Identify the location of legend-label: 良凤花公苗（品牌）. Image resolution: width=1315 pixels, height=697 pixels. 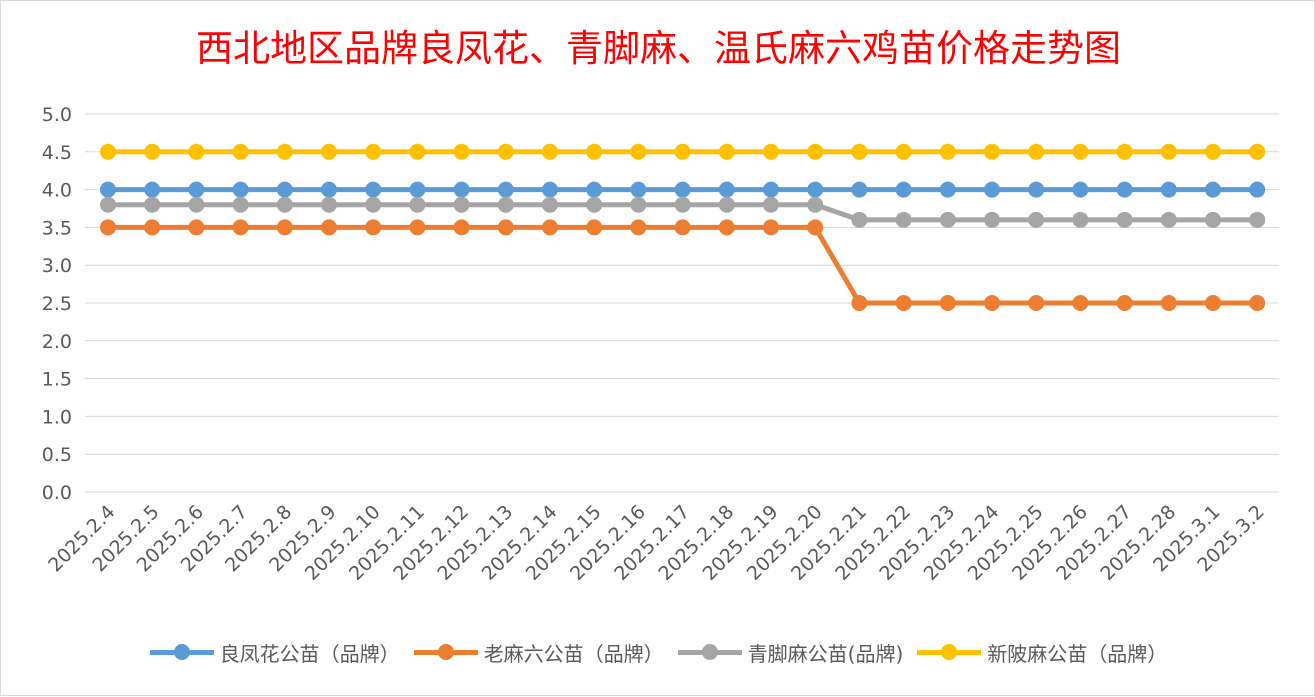
(309, 653).